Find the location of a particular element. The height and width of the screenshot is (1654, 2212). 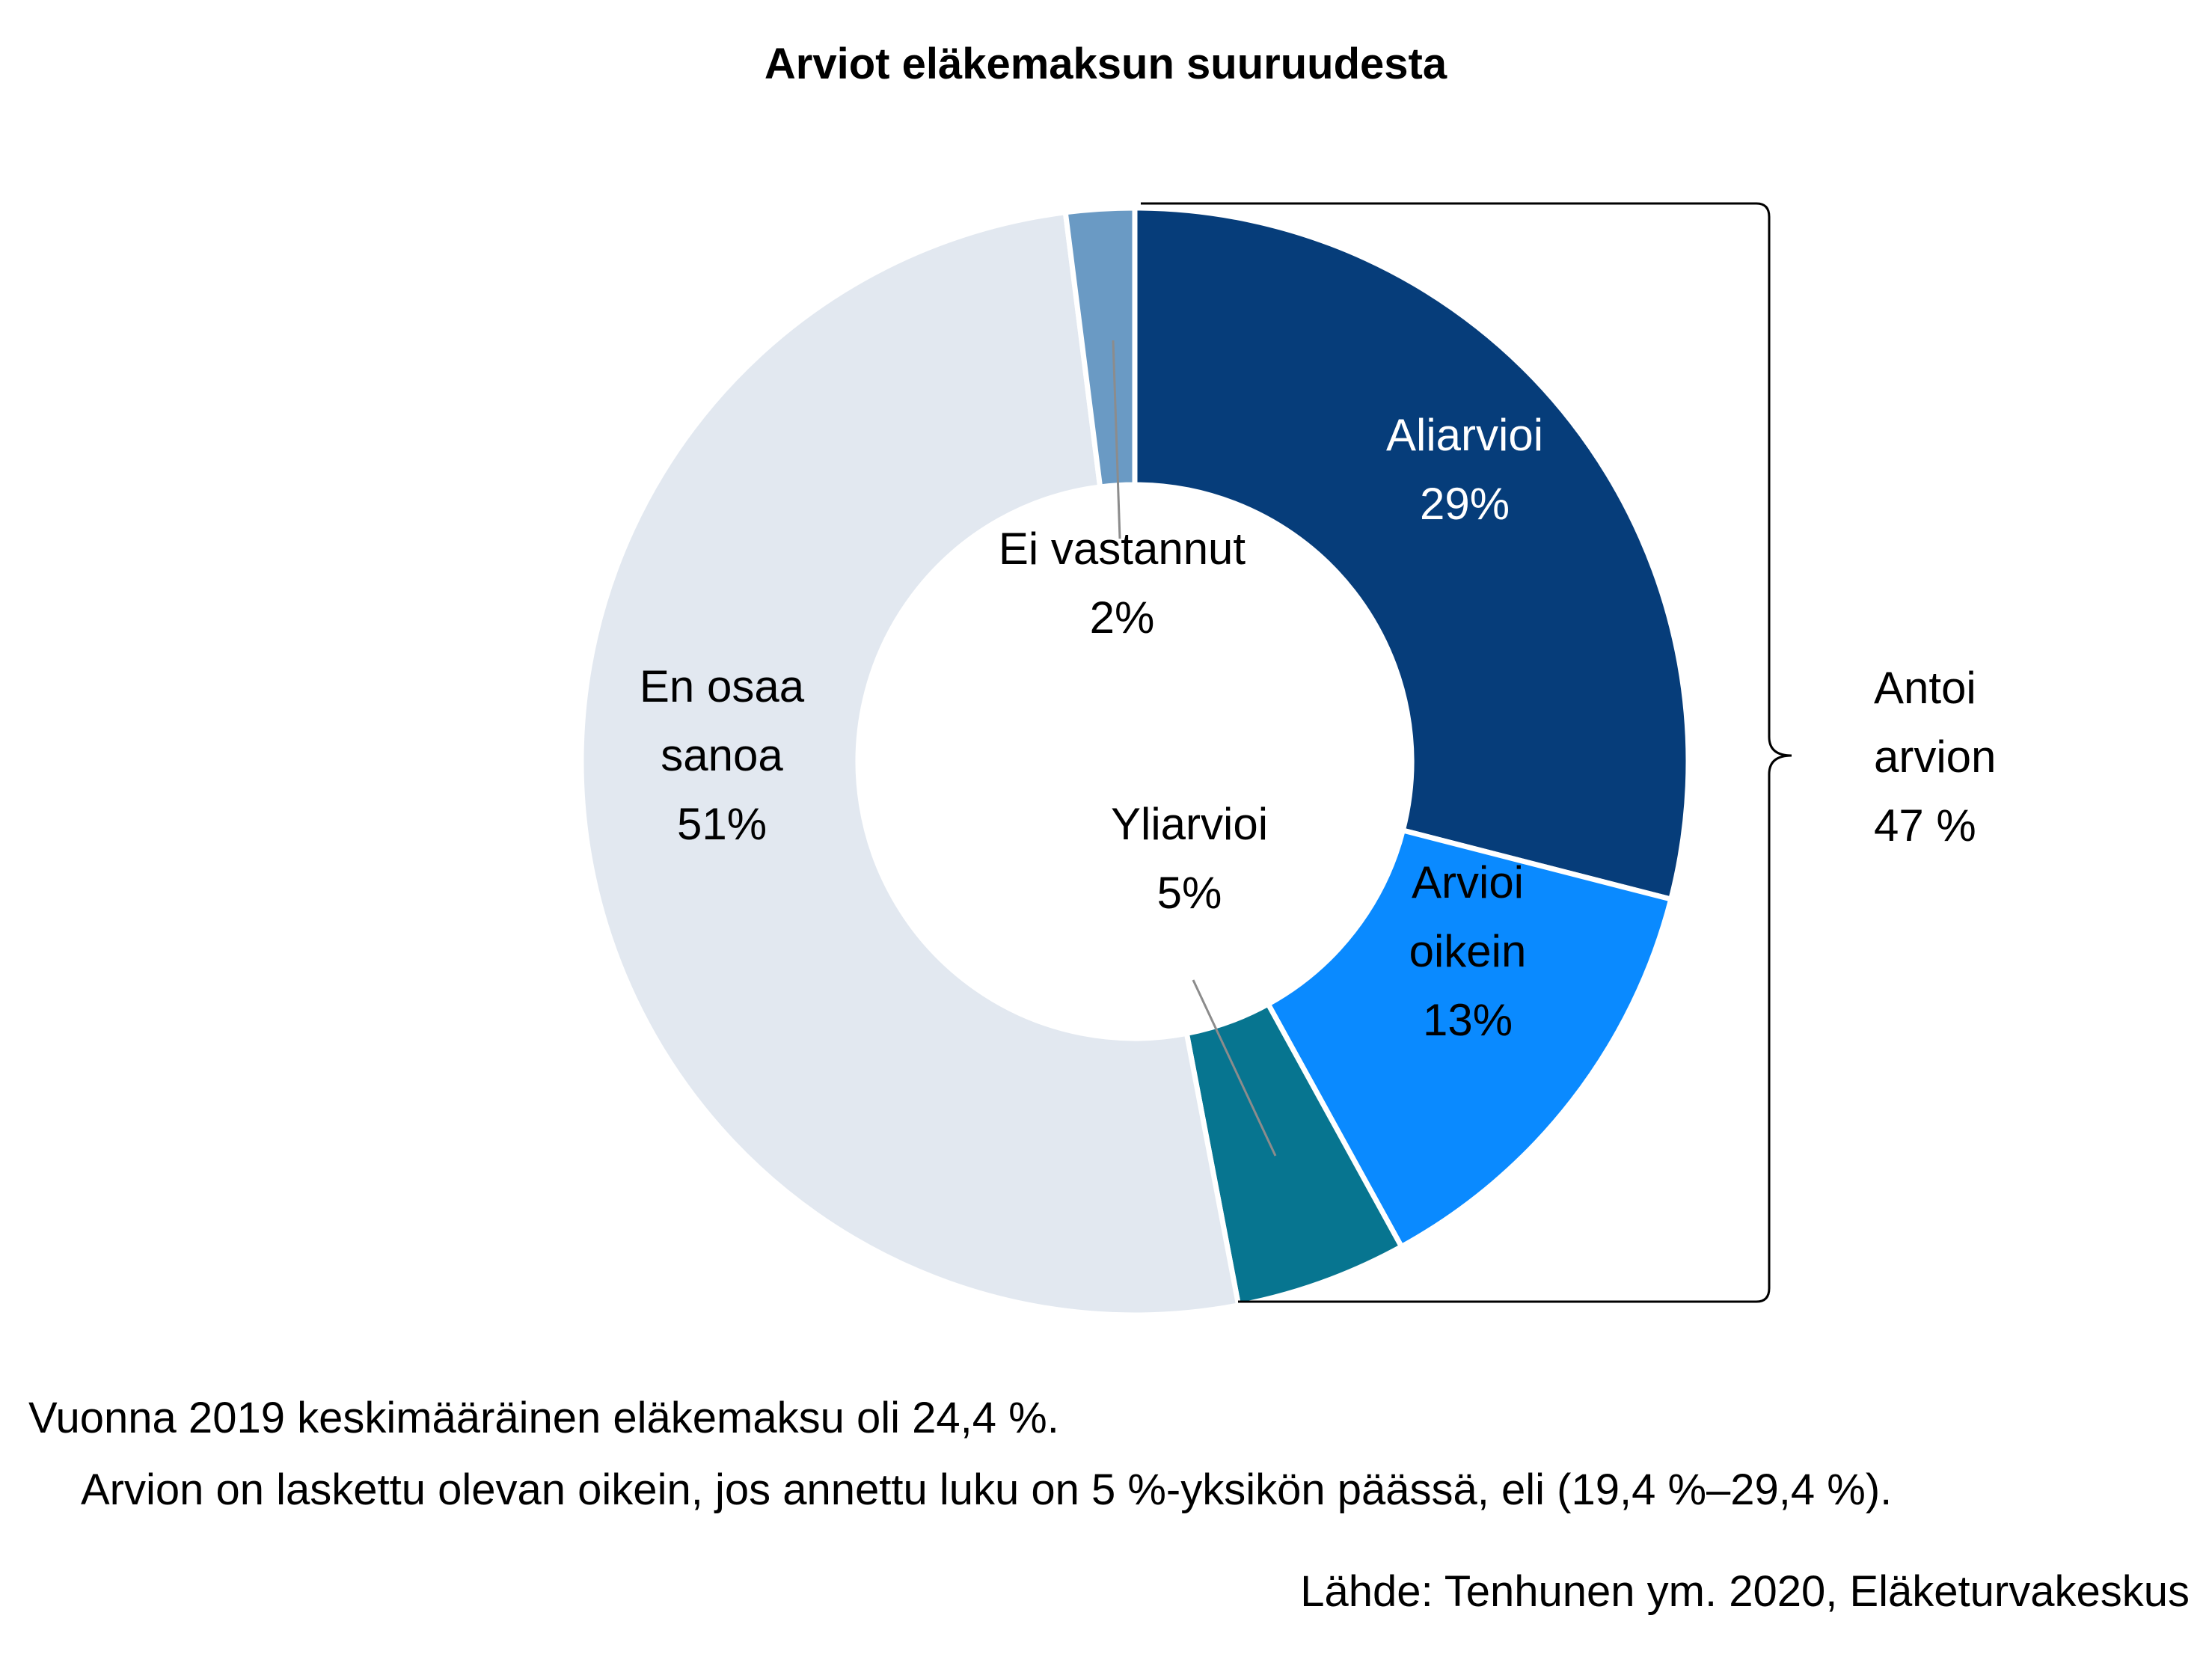

chart-title: Arviot eläkemaksun suuruudesta is located at coordinates (1106, 64).